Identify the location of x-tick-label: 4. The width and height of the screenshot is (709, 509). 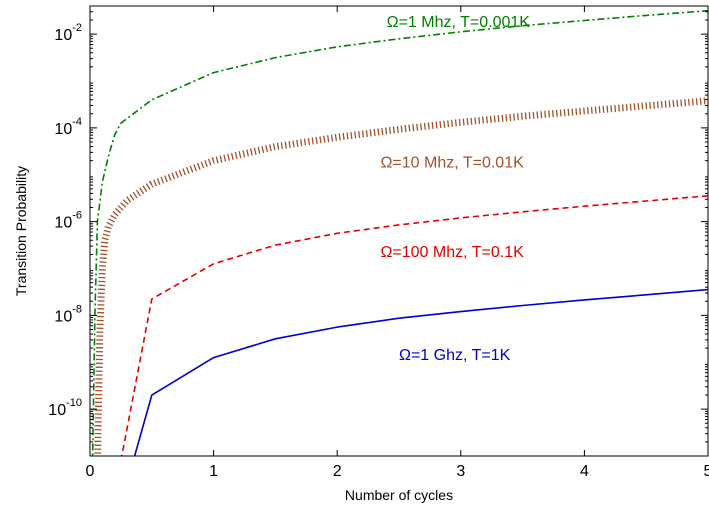
(584, 471).